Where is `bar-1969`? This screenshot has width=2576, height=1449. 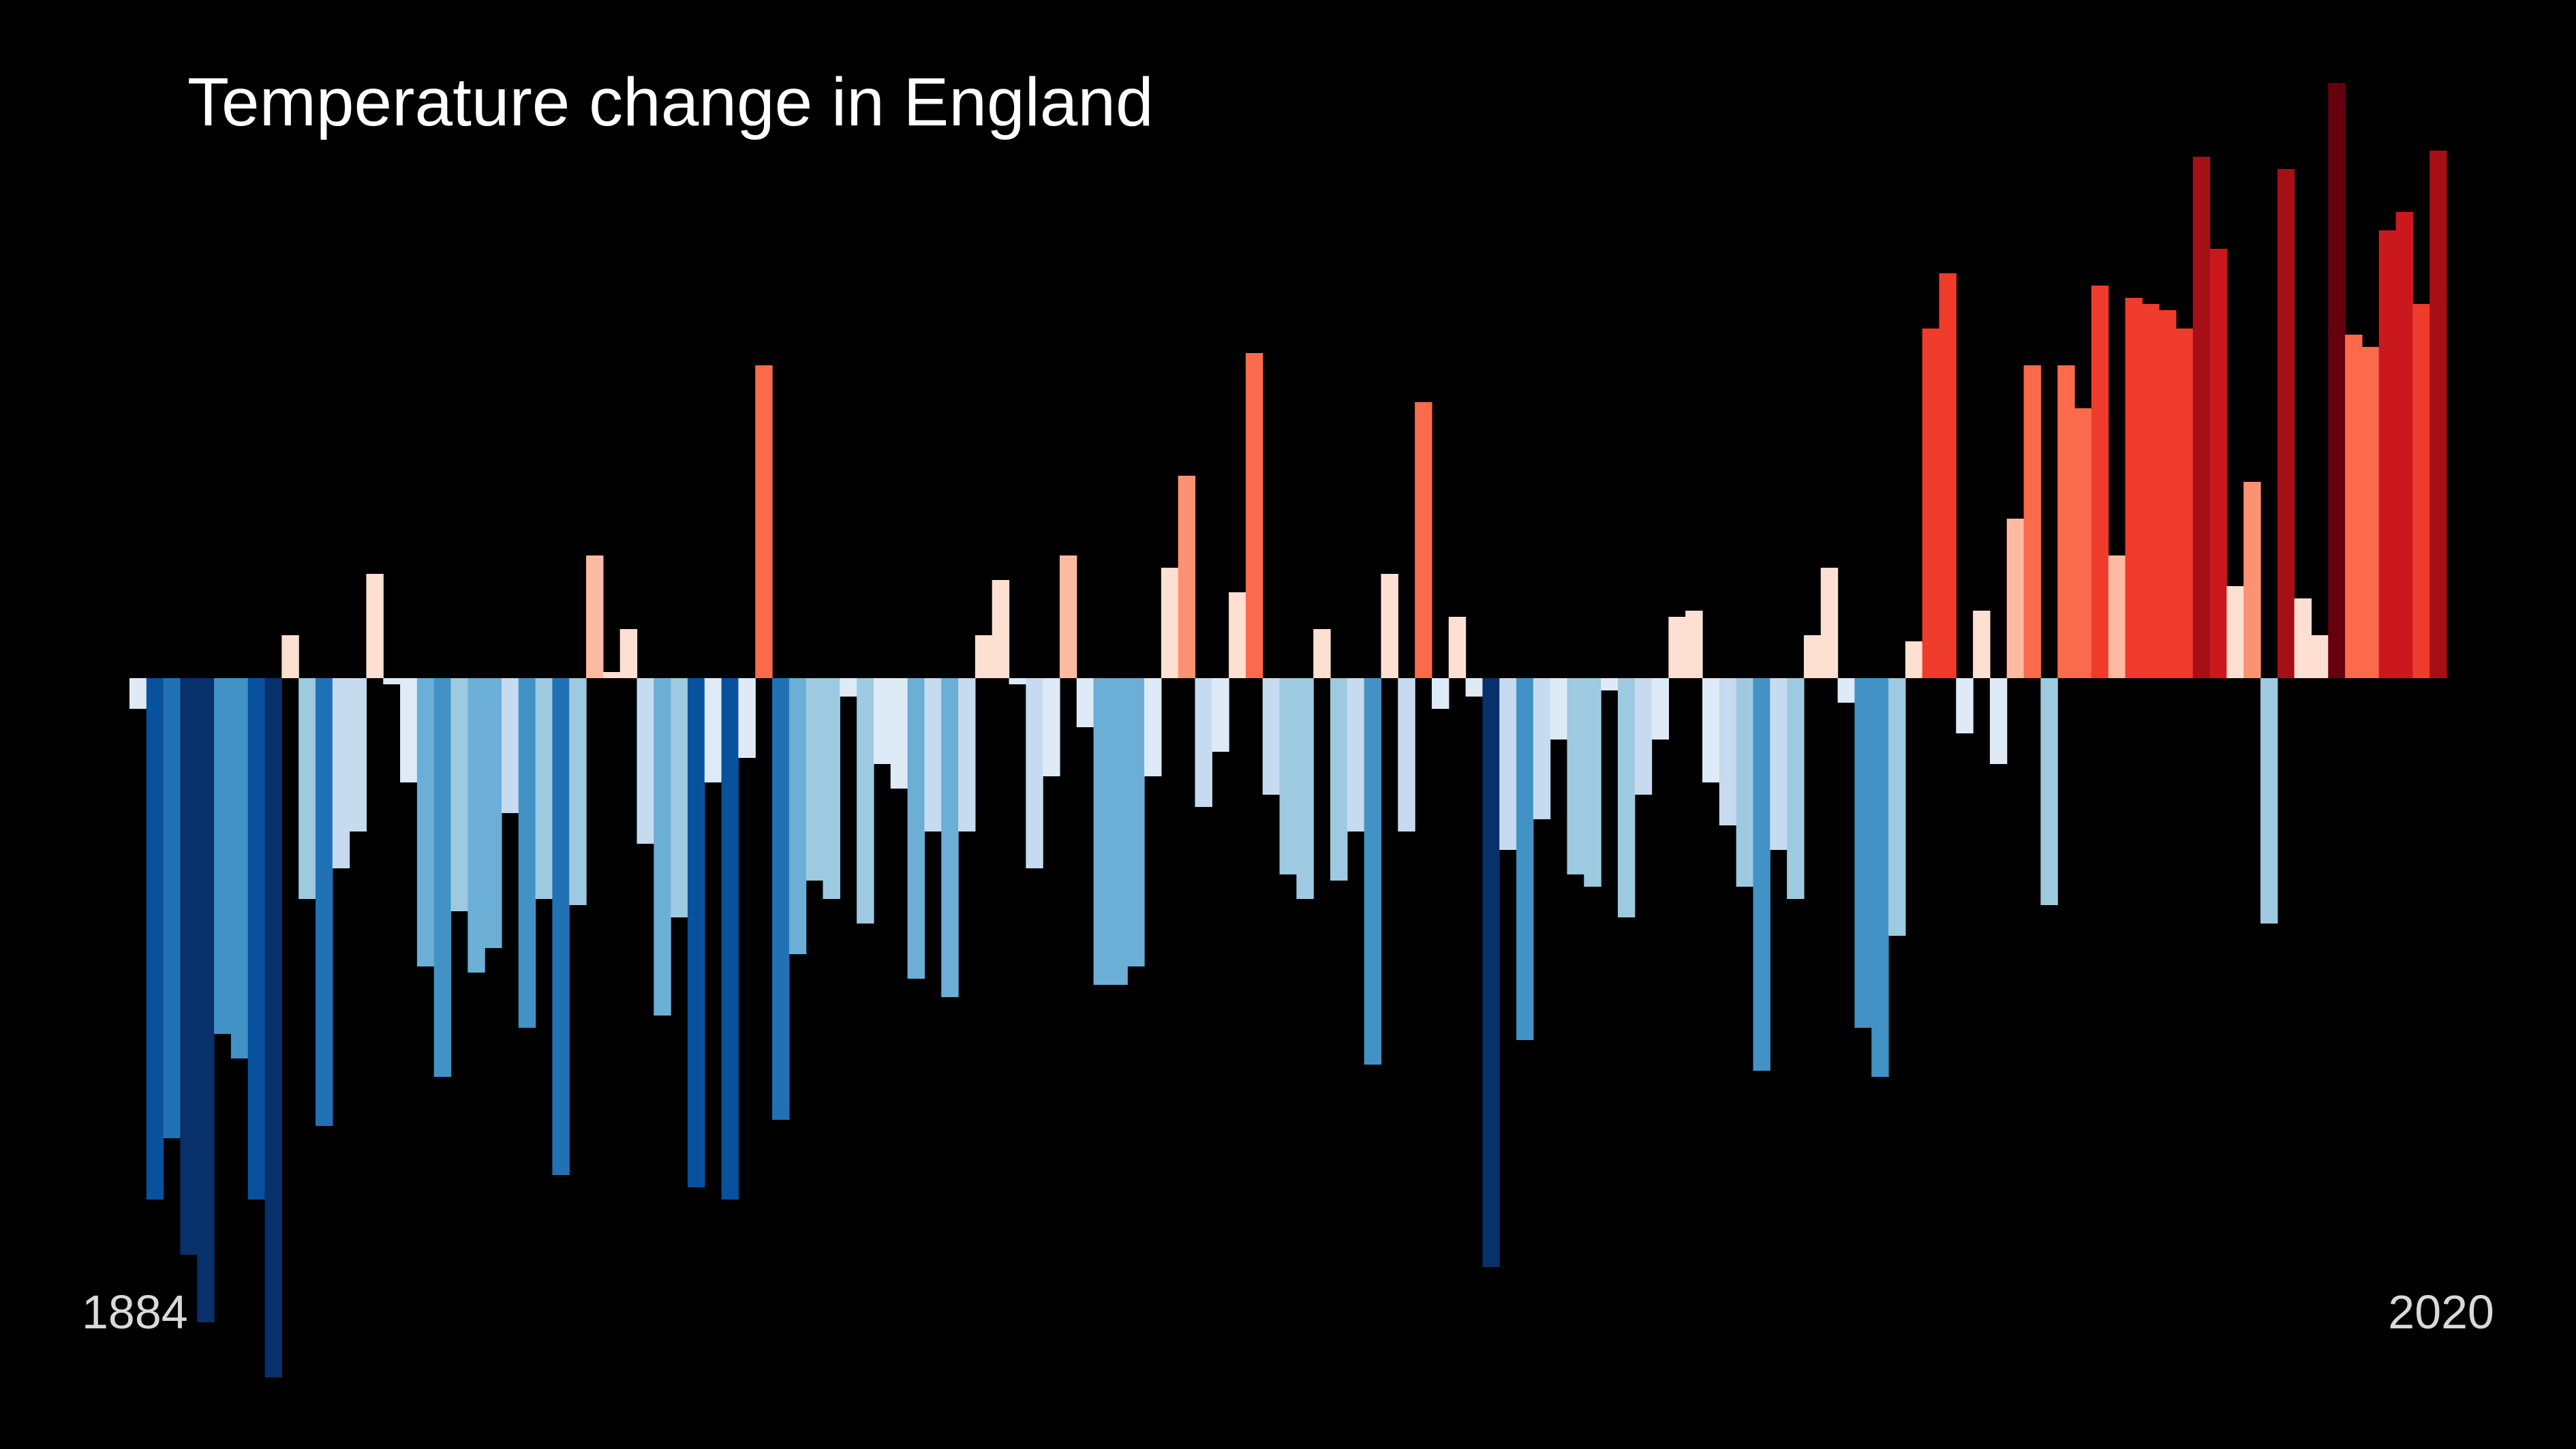 bar-1969 is located at coordinates (1575, 776).